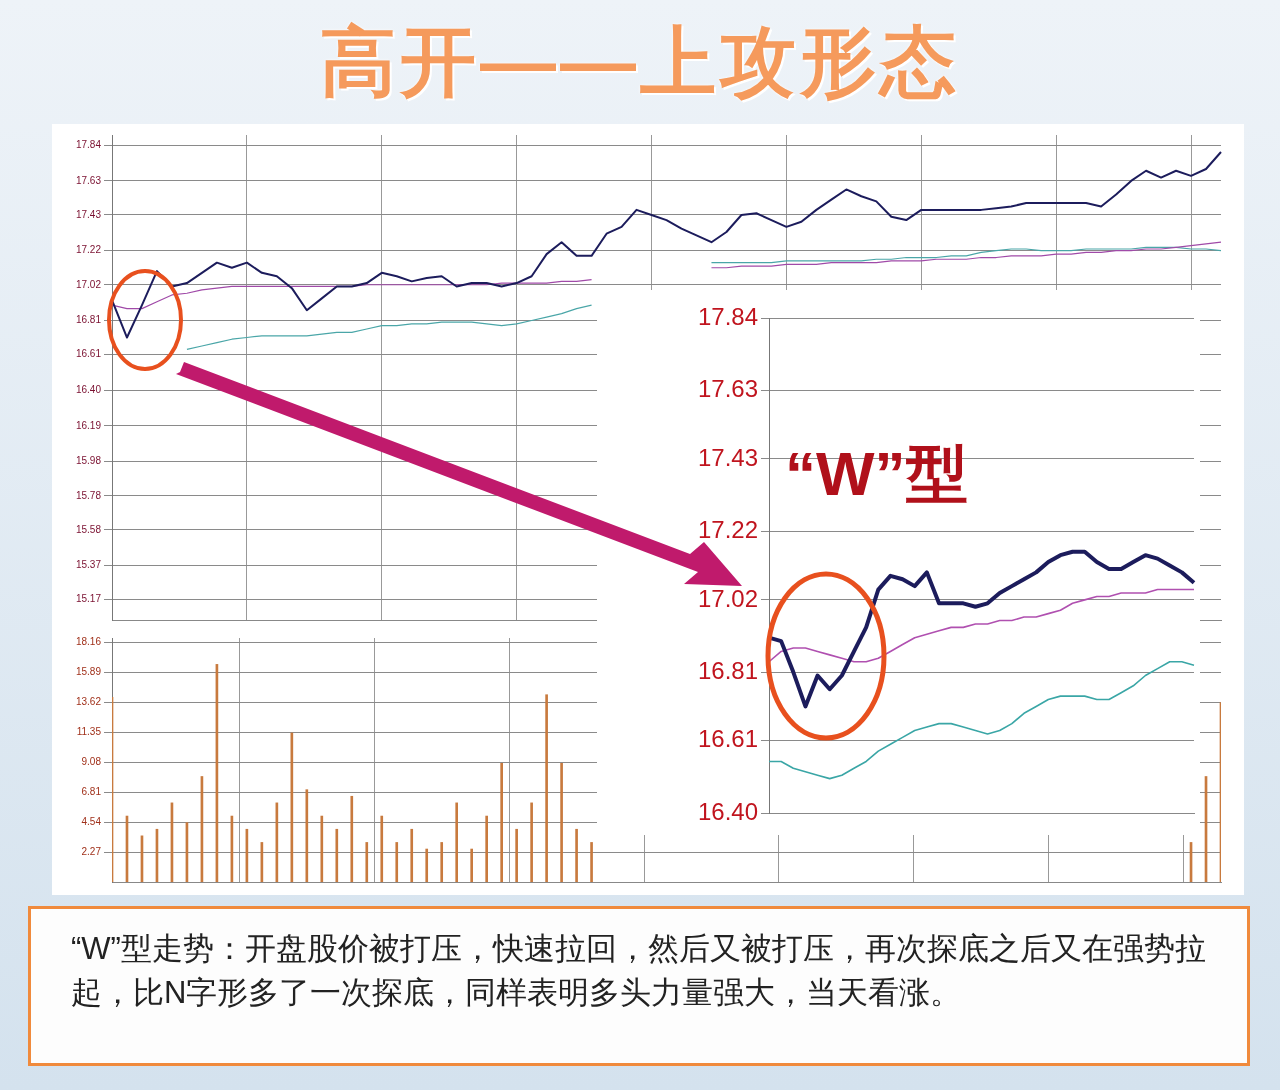  What do you see at coordinates (89, 732) in the screenshot?
I see `y-tick-label: 11.35` at bounding box center [89, 732].